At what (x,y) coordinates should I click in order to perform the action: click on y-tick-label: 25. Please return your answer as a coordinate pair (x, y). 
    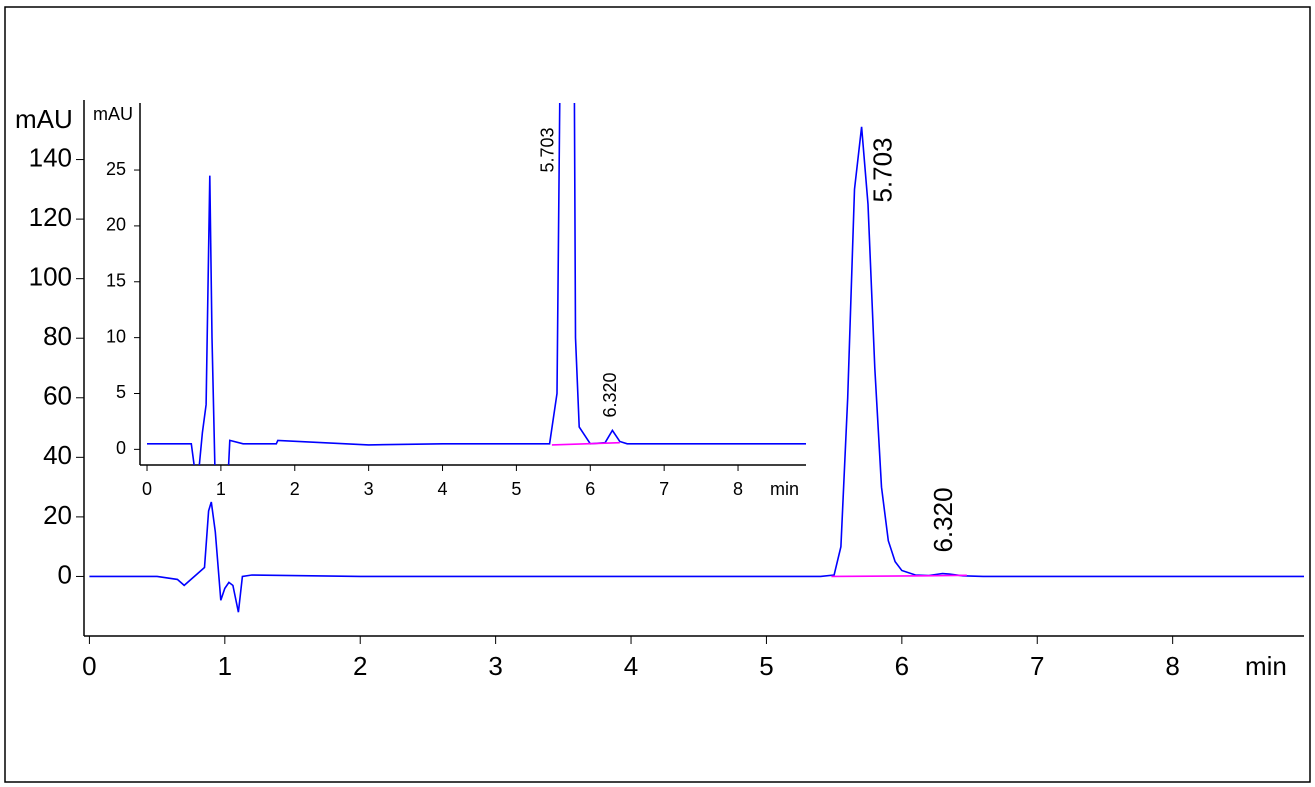
    Looking at the image, I should click on (116, 169).